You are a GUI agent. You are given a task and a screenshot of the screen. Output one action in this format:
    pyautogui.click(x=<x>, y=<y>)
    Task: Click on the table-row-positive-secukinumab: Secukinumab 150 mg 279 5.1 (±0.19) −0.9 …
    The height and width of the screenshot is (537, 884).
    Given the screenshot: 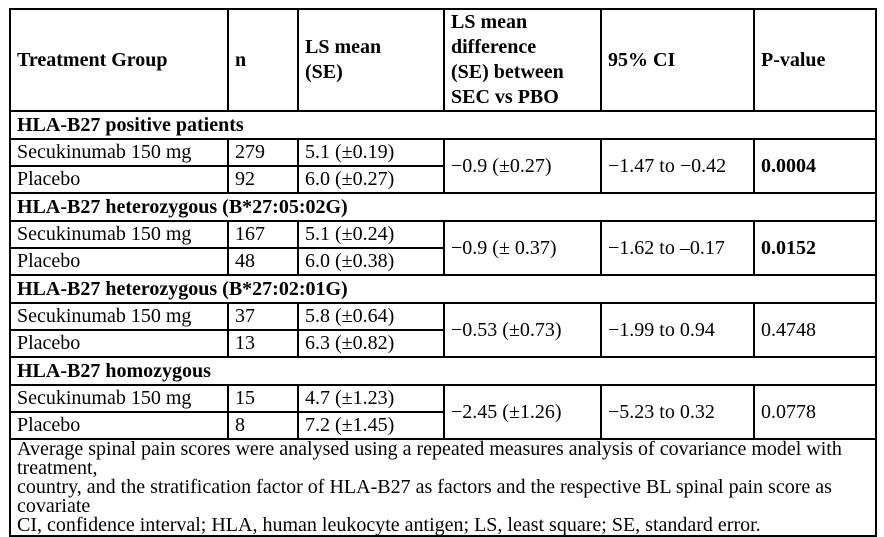 What is the action you would take?
    pyautogui.click(x=443, y=166)
    